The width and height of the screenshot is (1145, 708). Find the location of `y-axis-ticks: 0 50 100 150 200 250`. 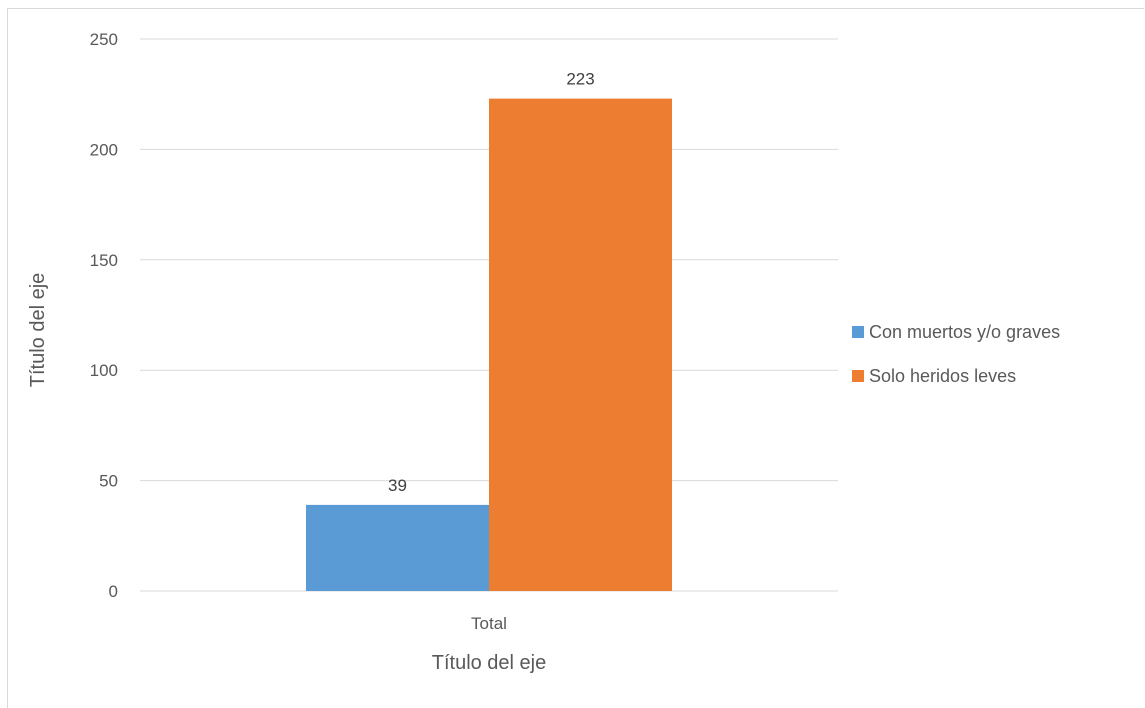

y-axis-ticks: 0 50 100 150 200 250 is located at coordinates (104, 315).